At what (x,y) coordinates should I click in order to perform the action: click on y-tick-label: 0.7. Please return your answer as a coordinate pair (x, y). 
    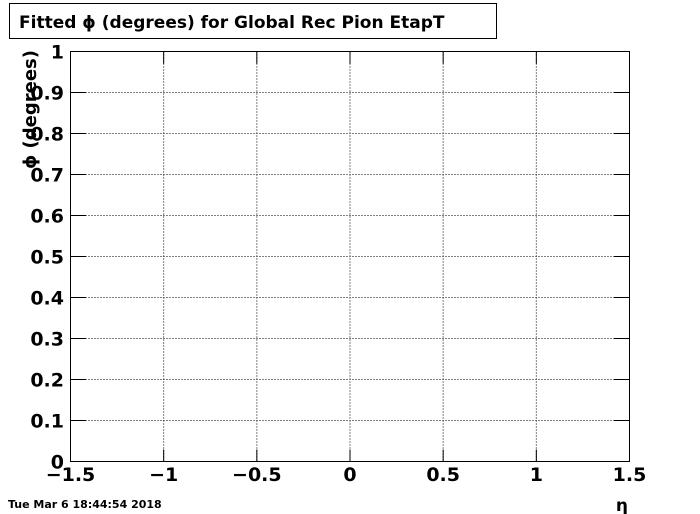
    Looking at the image, I should click on (47, 176).